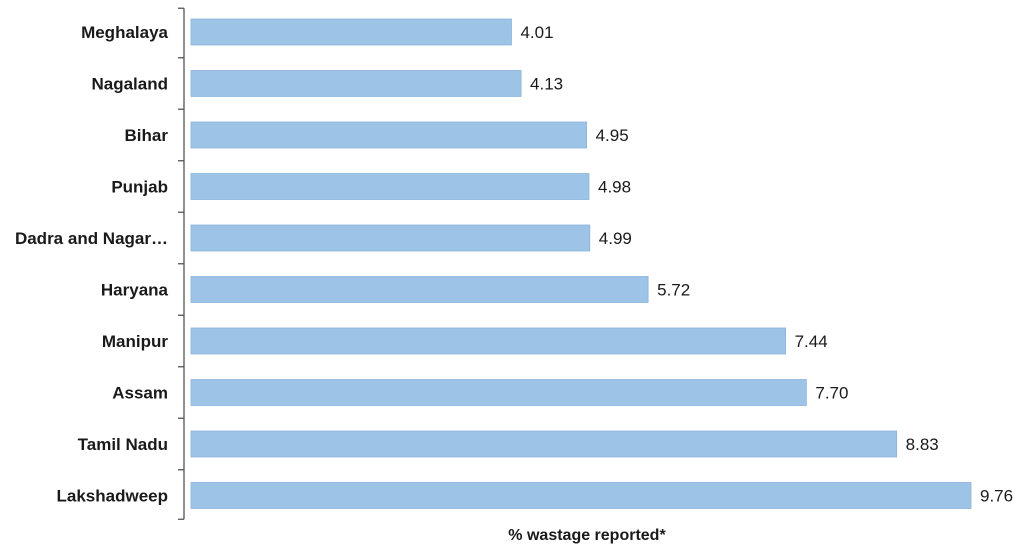 This screenshot has height=552, width=1023. I want to click on category-label: Nagaland, so click(129, 84).